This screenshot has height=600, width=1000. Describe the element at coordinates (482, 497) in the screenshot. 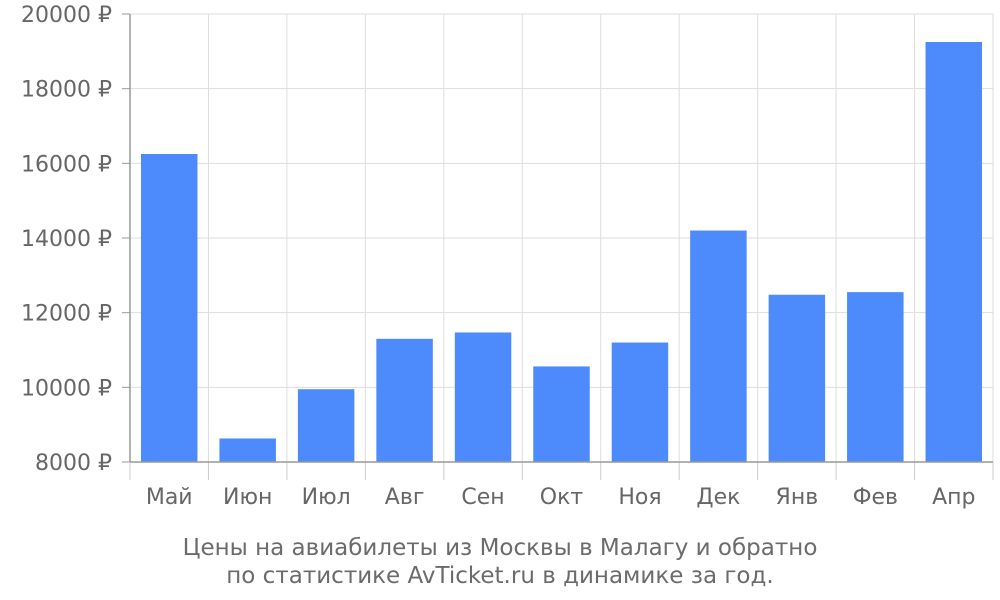

I see `x-tick-label: Сен` at that location.